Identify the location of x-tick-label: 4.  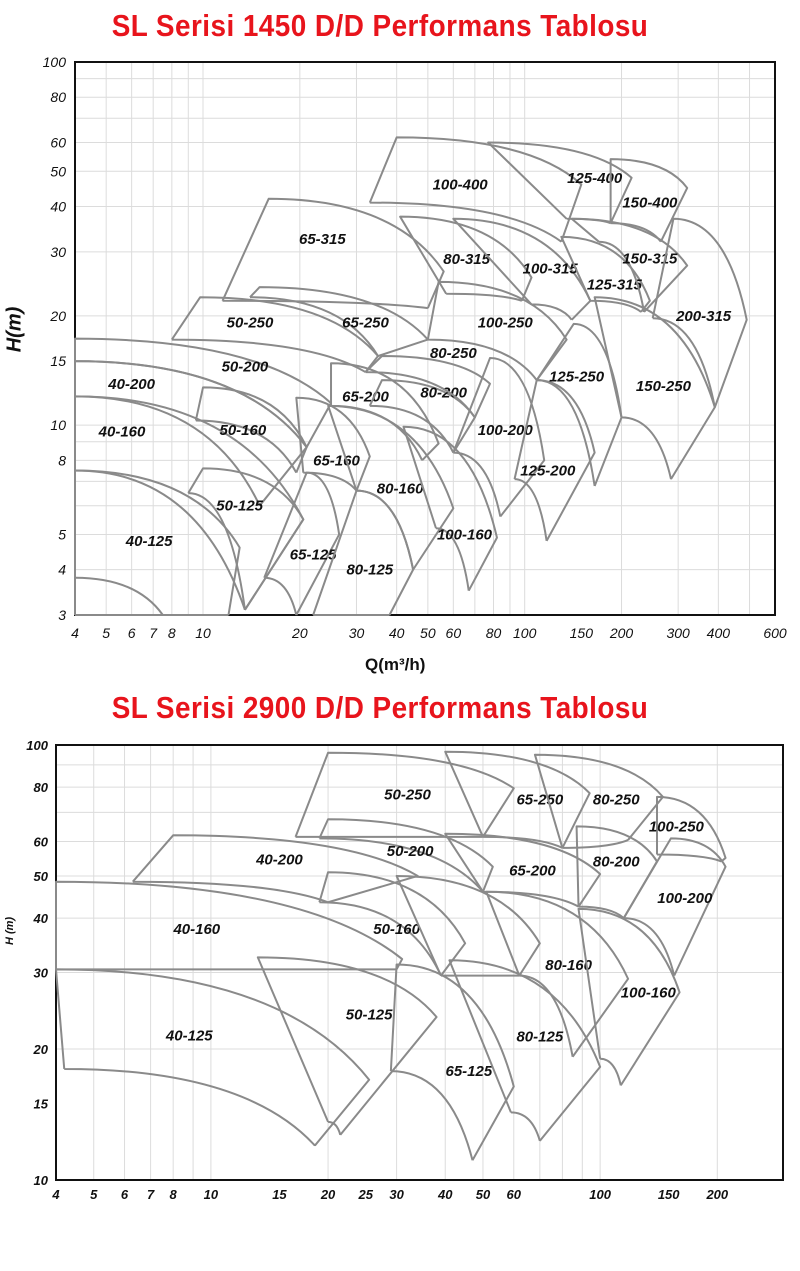
(55, 1194).